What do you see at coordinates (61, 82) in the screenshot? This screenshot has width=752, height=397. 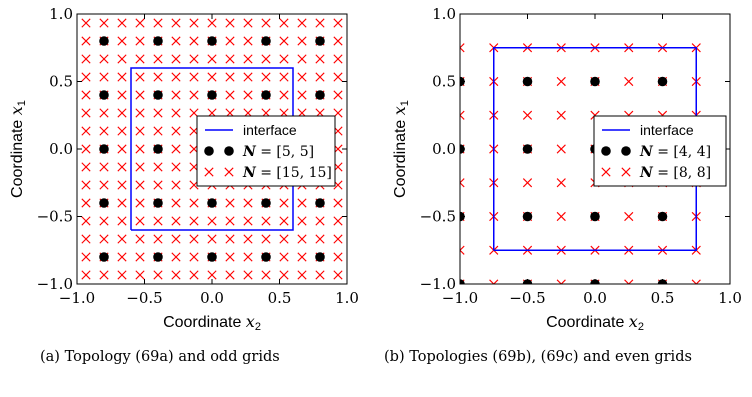 I see `y-tick-label: 0.5` at bounding box center [61, 82].